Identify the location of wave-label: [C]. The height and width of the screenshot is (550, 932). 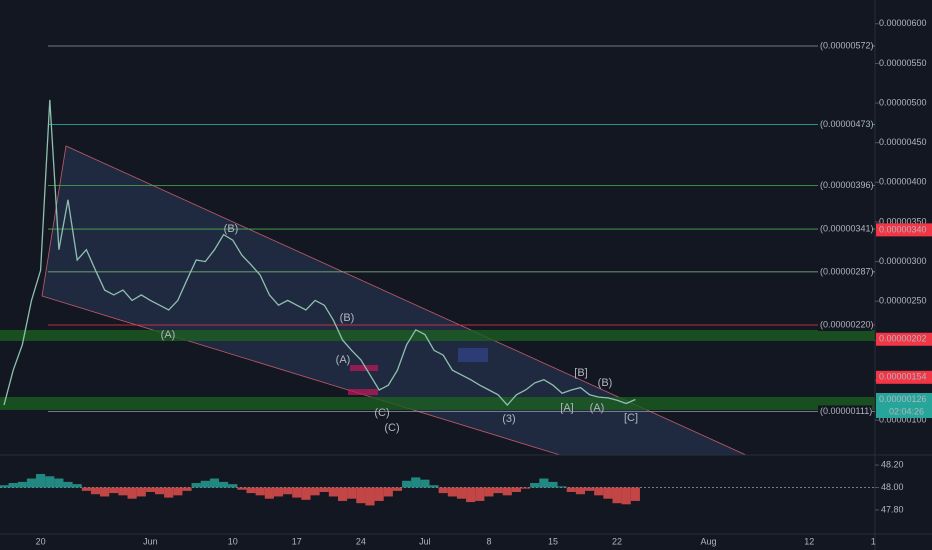
(631, 418).